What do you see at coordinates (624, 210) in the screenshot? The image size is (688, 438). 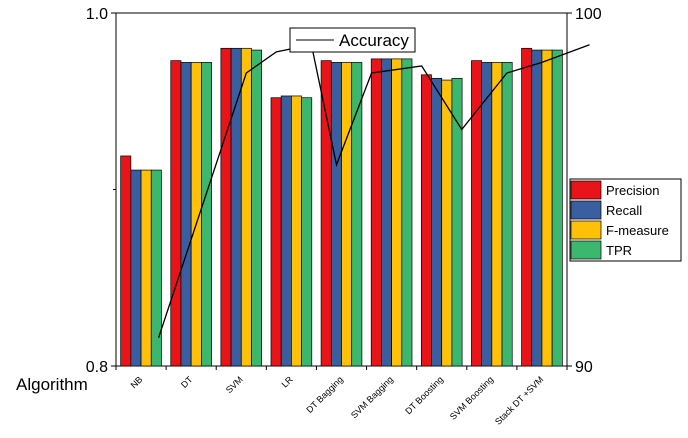 I see `legend-label: Recall` at bounding box center [624, 210].